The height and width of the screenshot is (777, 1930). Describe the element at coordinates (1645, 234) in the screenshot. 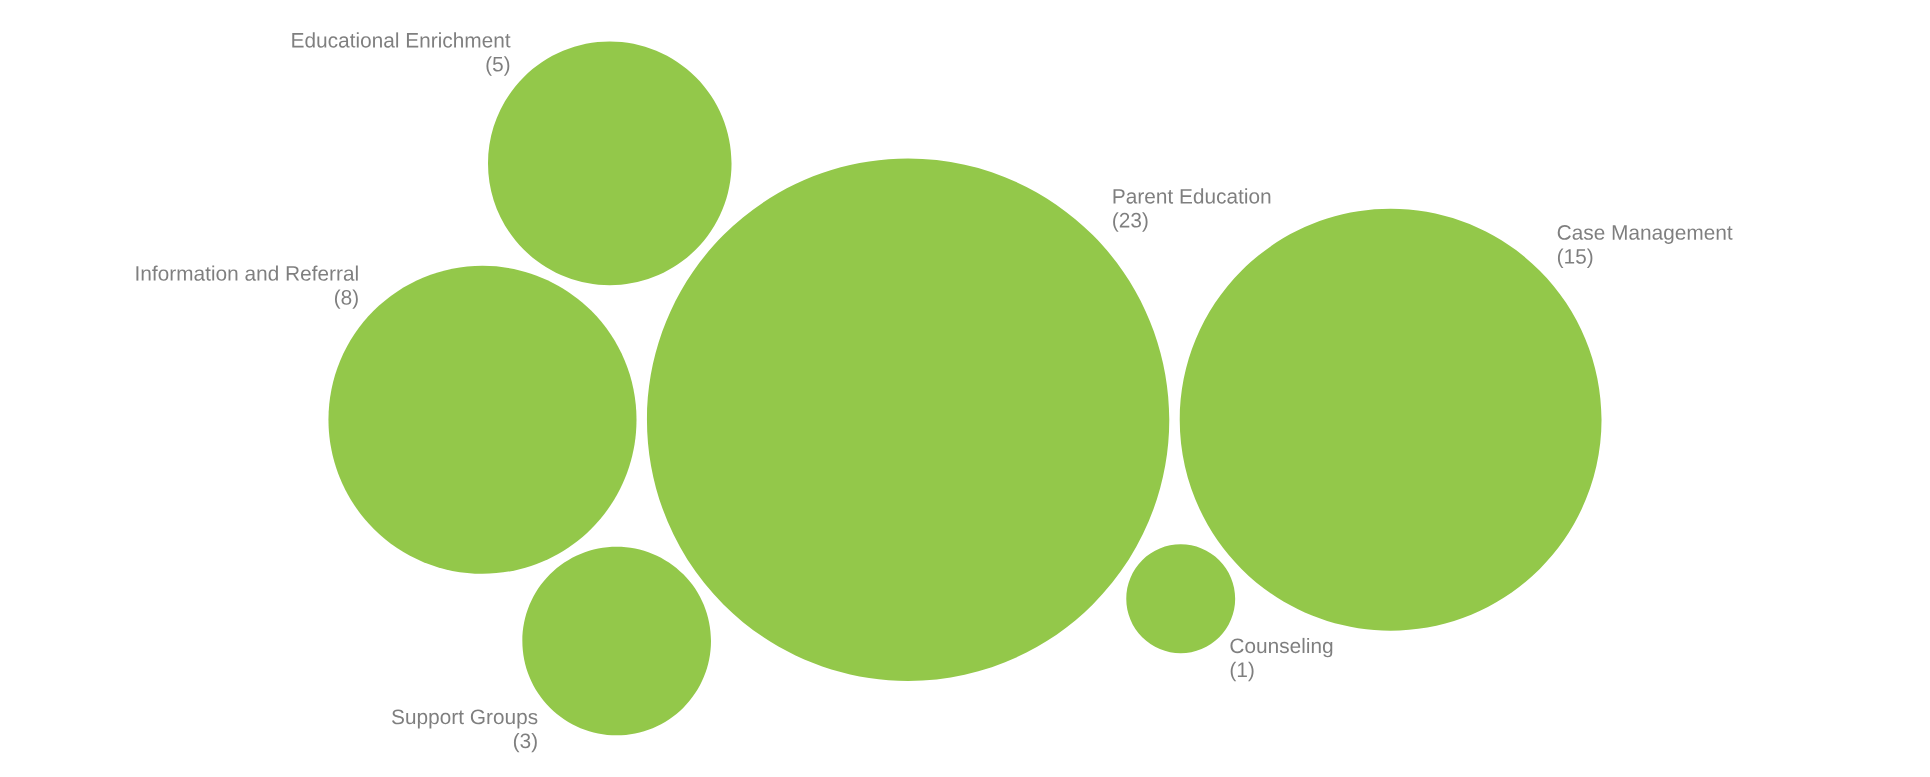

I see `category-label: Case Management` at that location.